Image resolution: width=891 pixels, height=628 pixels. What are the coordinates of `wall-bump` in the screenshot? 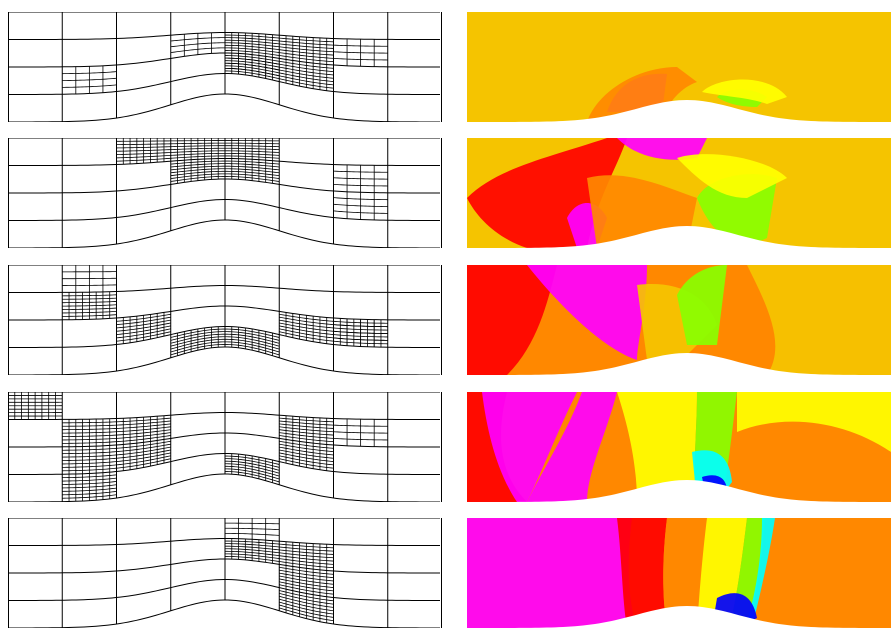 It's located at (679, 364).